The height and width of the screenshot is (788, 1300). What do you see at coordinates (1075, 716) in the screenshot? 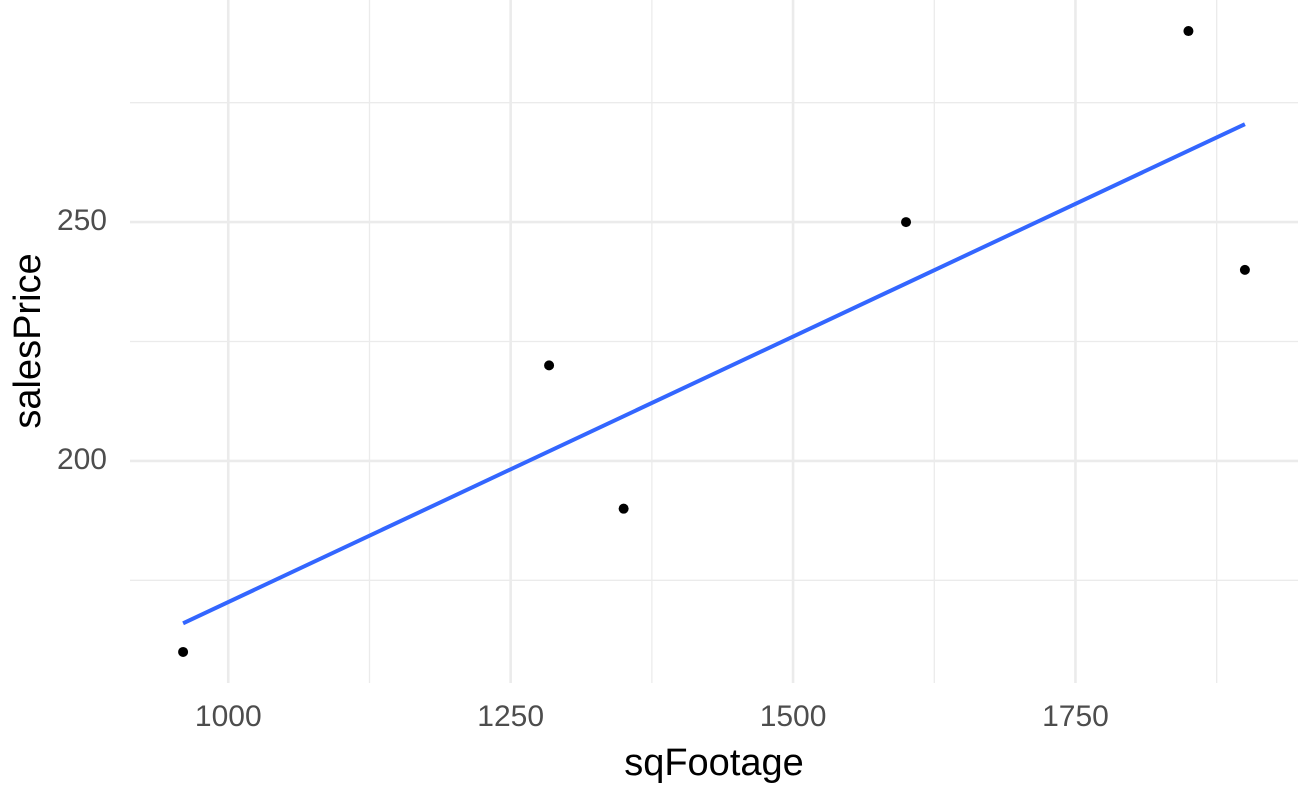
I see `x-tick-label: 1750` at bounding box center [1075, 716].